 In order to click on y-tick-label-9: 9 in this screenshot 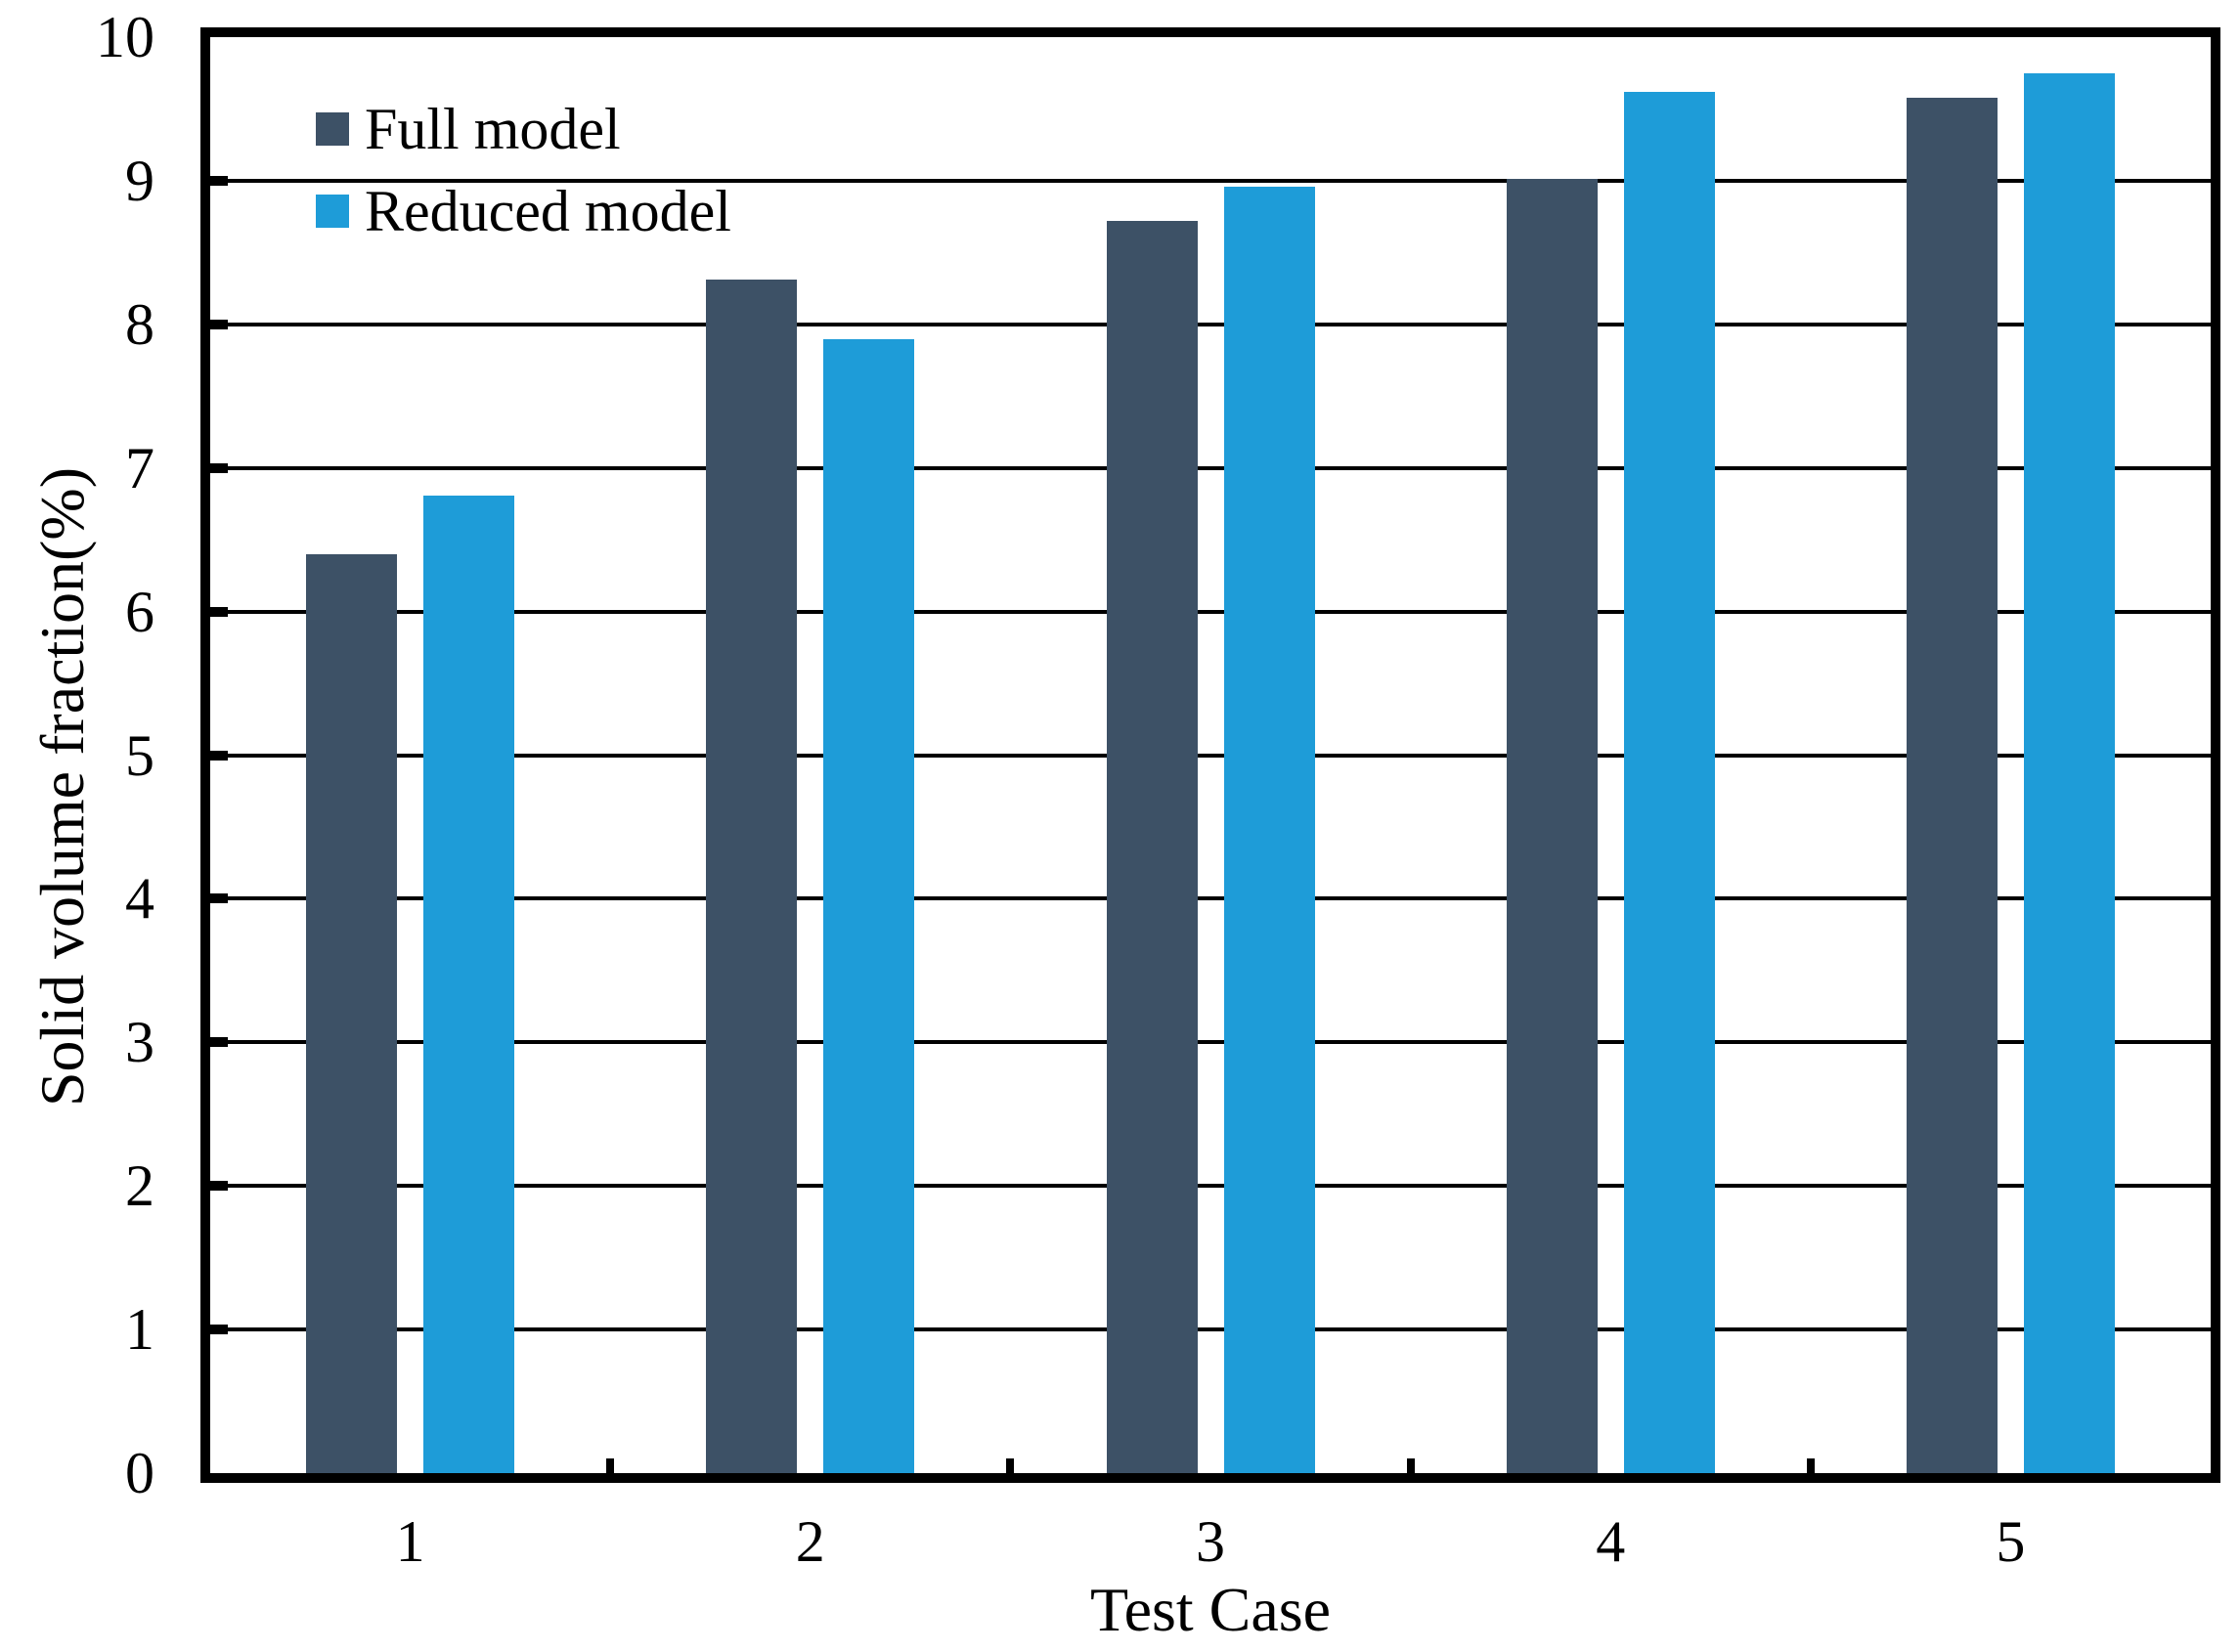, I will do `click(139, 180)`.